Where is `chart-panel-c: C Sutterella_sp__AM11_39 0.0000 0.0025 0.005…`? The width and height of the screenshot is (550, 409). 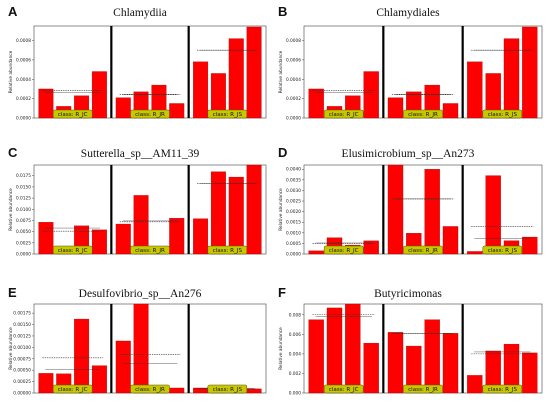 chart-panel-c: C Sutterella_sp__AM11_39 0.0000 0.0025 0.005… is located at coordinates (137, 201).